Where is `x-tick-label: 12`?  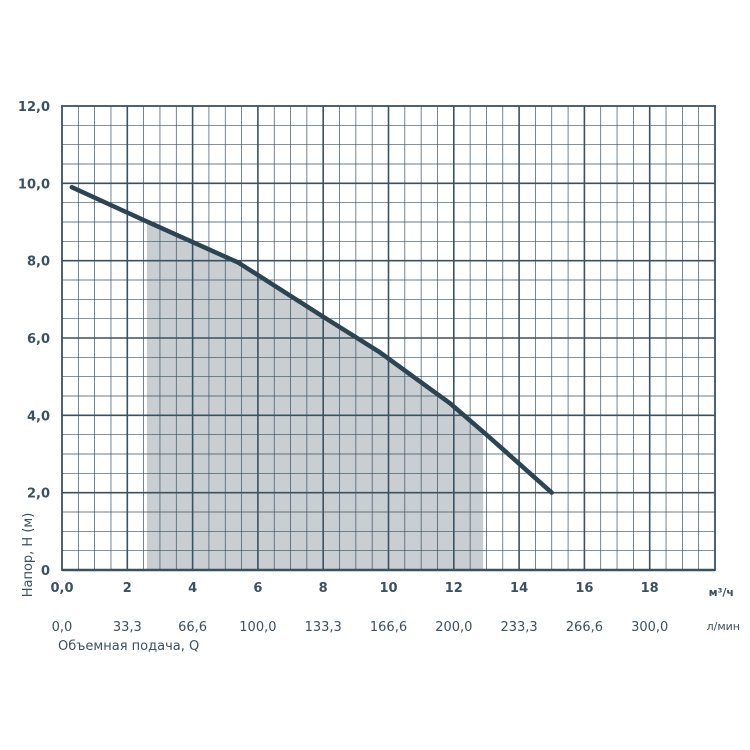
x-tick-label: 12 is located at coordinates (454, 588).